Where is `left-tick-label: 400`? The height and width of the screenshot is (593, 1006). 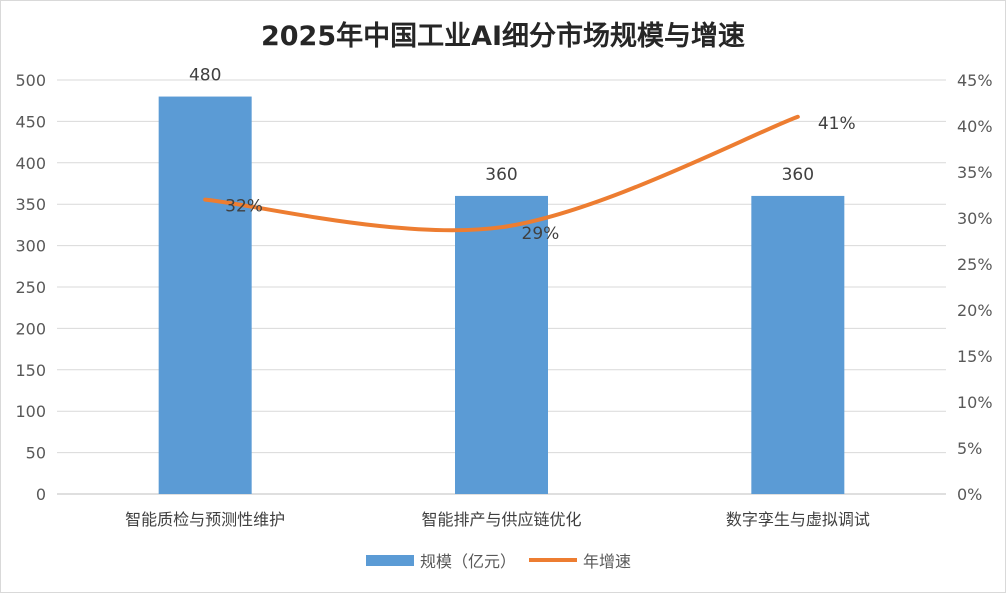 left-tick-label: 400 is located at coordinates (30, 163).